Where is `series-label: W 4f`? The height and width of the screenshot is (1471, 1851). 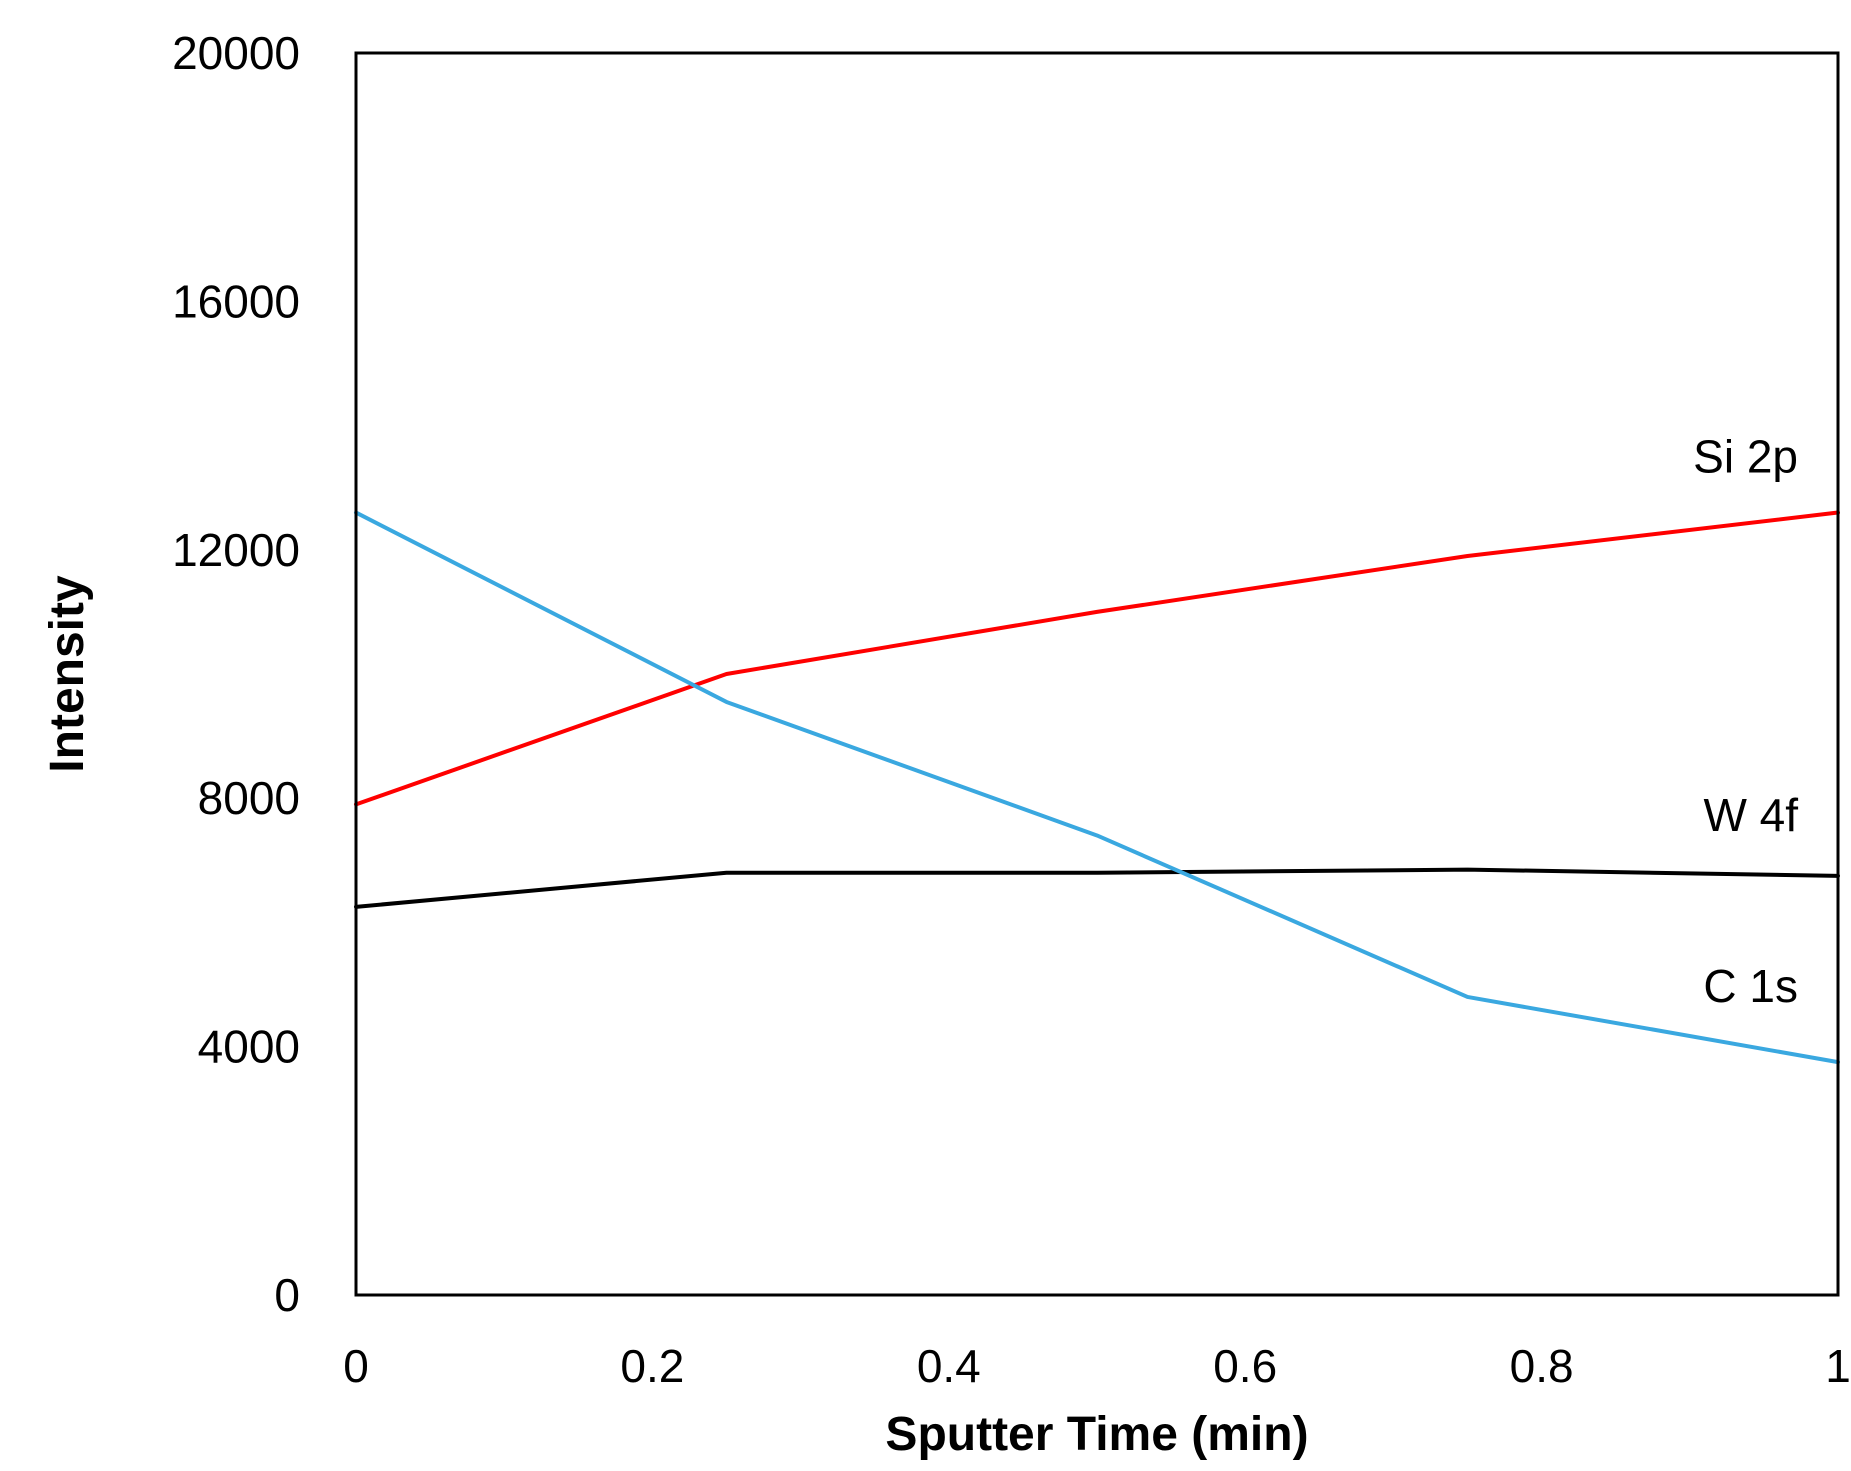
series-label: W 4f is located at coordinates (1750, 815).